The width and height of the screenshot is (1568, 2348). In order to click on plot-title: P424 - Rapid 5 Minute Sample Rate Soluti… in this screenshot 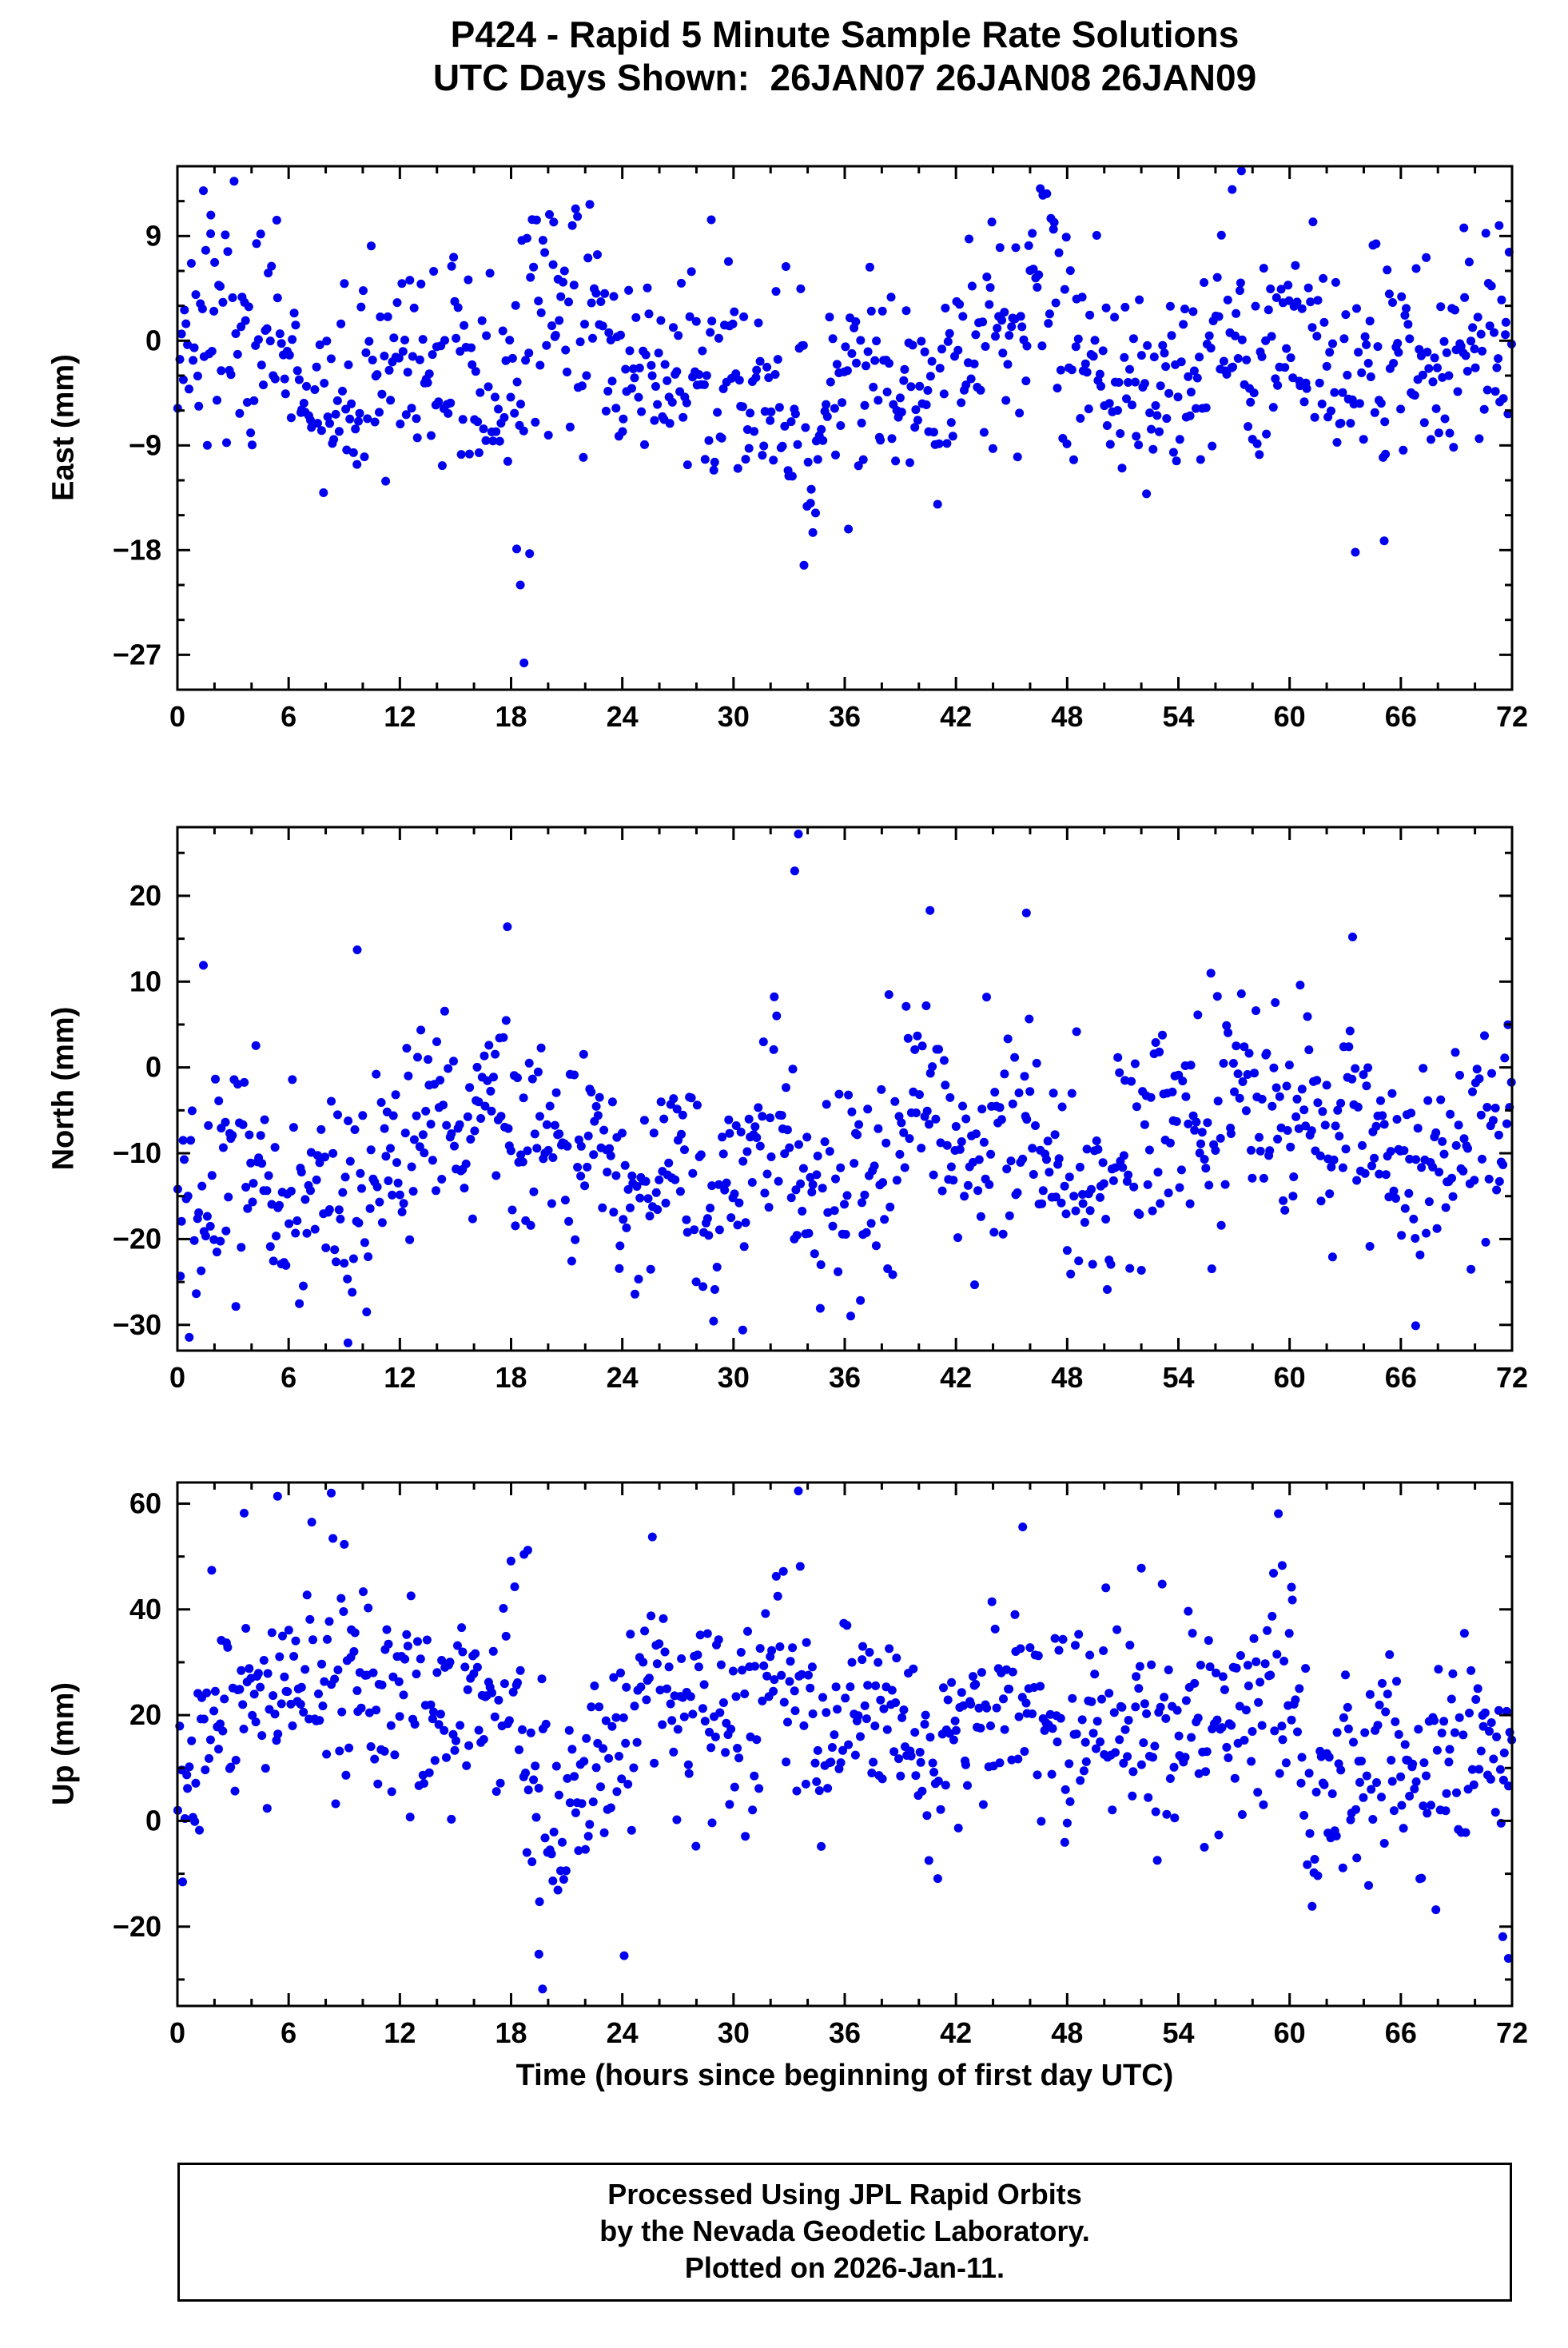, I will do `click(845, 56)`.